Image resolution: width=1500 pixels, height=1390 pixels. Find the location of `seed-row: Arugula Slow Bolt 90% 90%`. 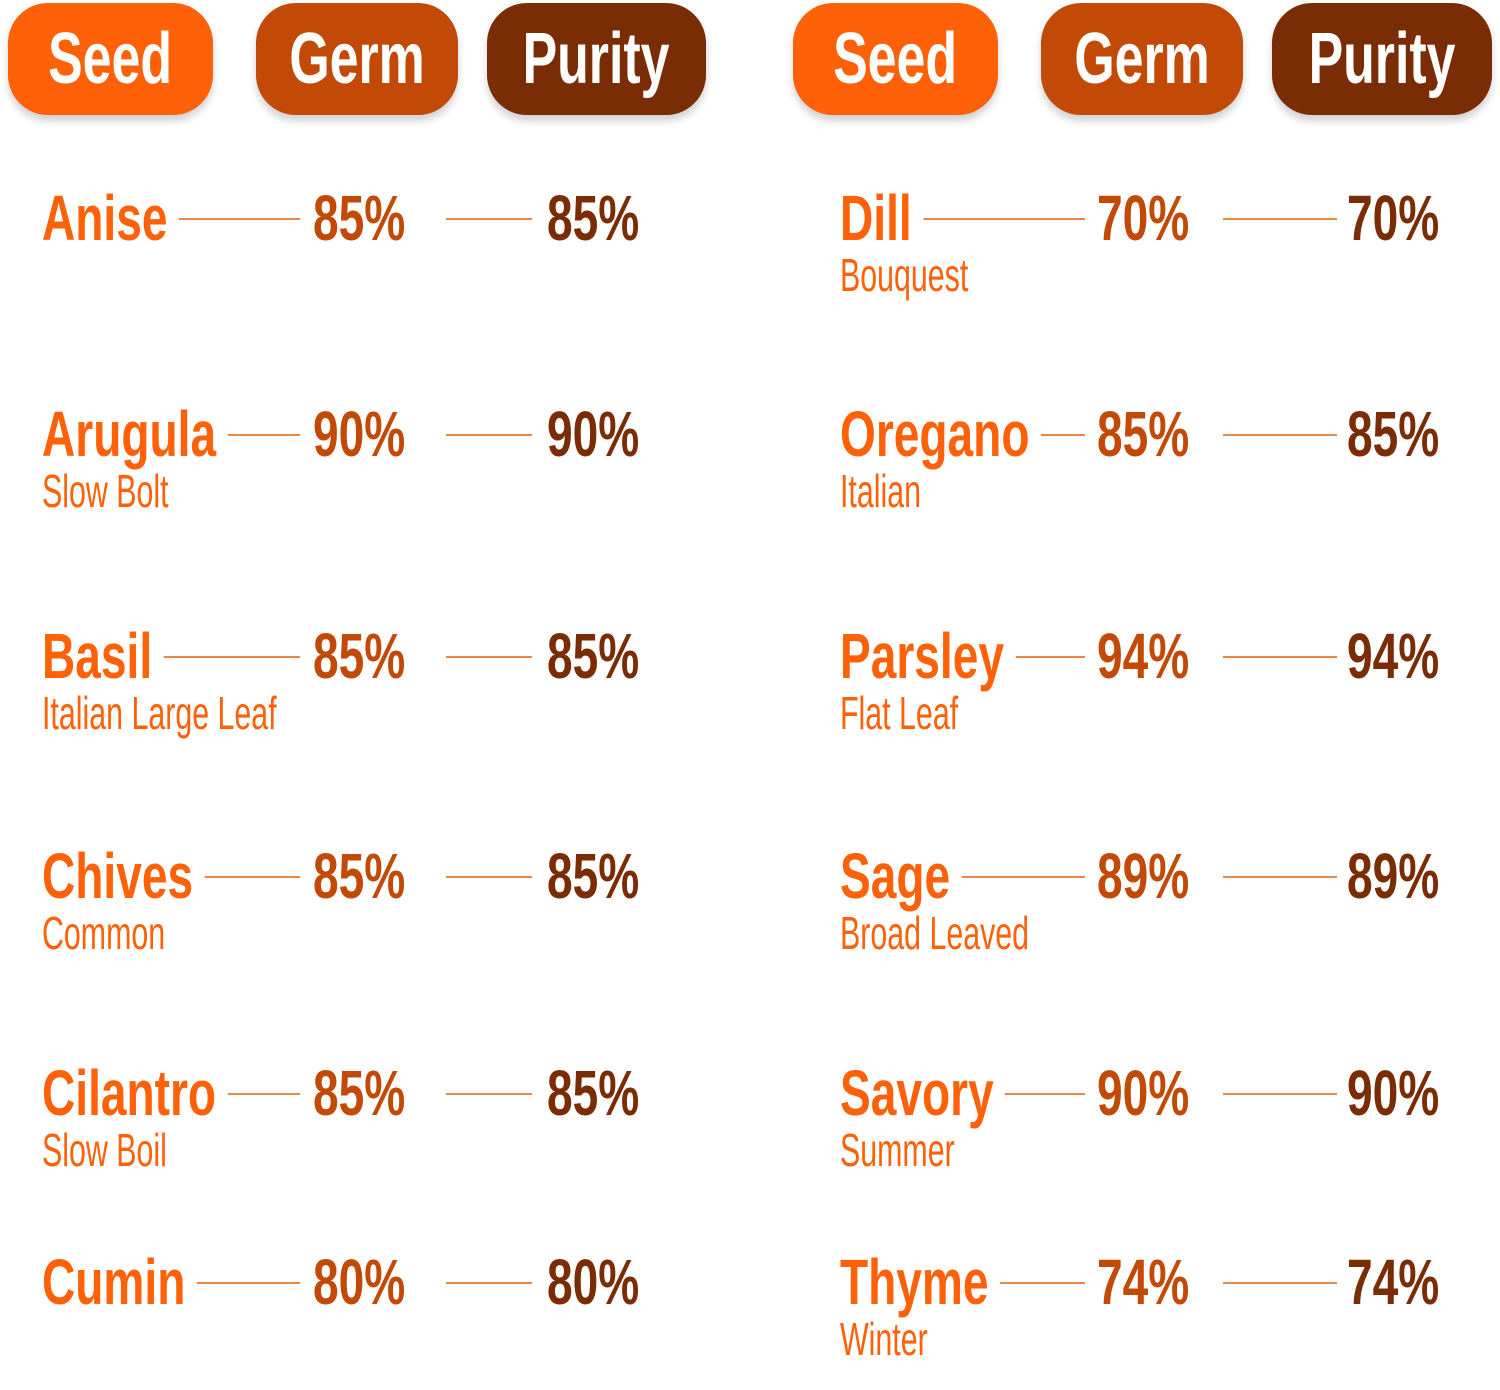

seed-row: Arugula Slow Bolt 90% 90% is located at coordinates (359, 472).